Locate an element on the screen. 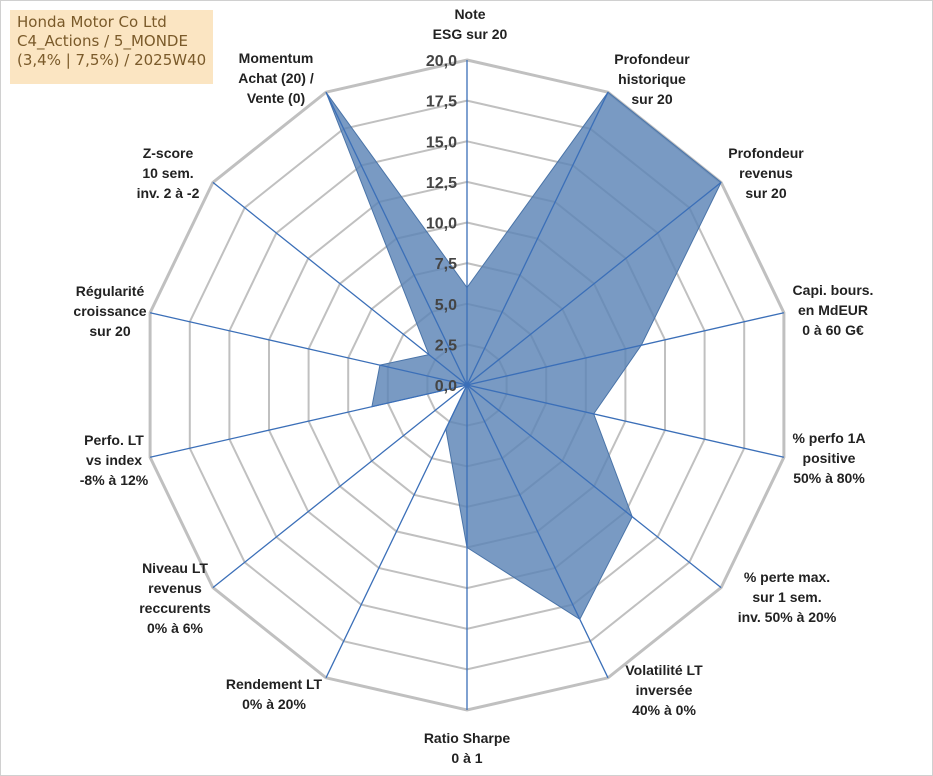 The width and height of the screenshot is (933, 776). axis-label-line: 40% à 0% is located at coordinates (664, 710).